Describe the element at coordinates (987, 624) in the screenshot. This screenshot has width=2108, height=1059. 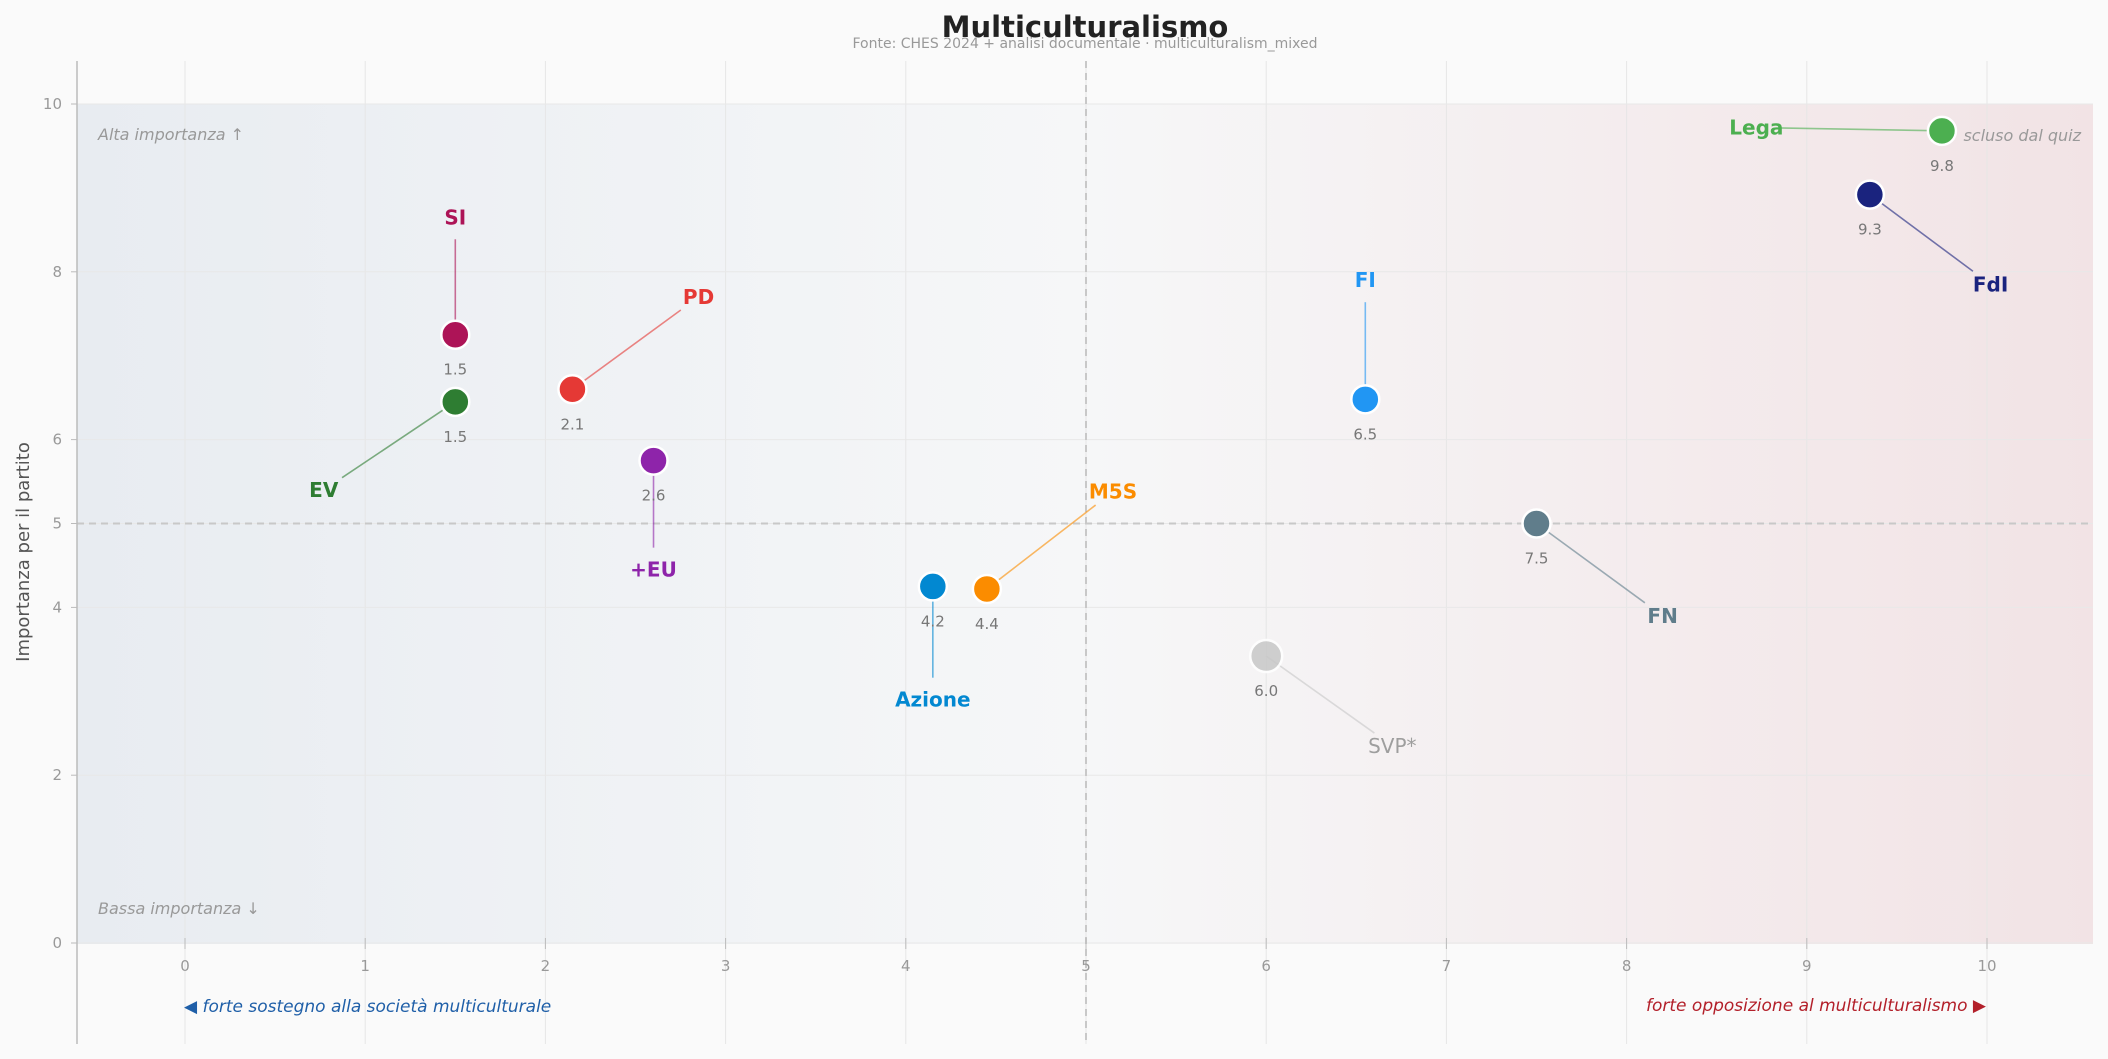
I see `value-label-m5s: 4.4` at that location.